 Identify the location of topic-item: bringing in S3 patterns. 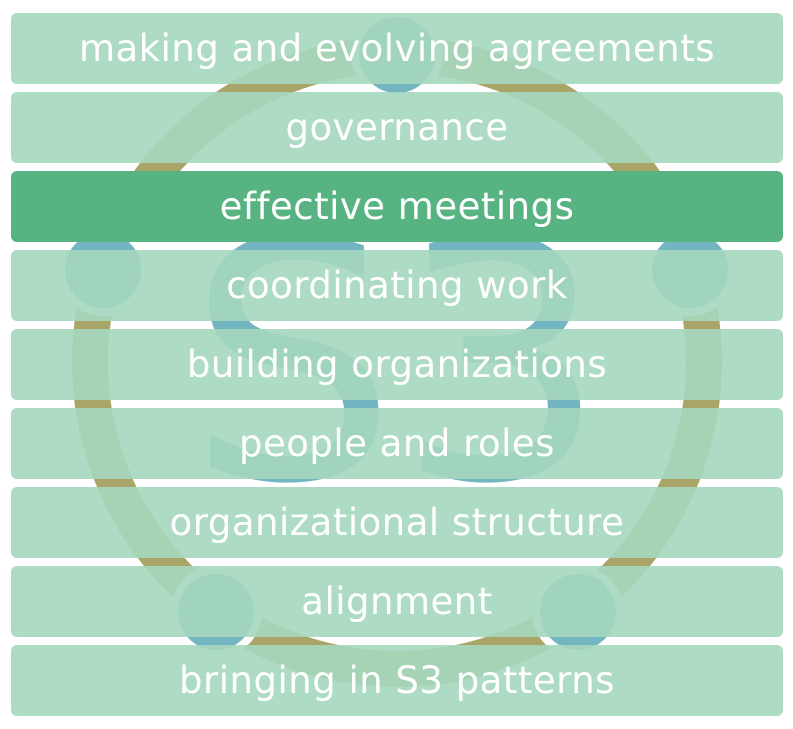
(397, 680).